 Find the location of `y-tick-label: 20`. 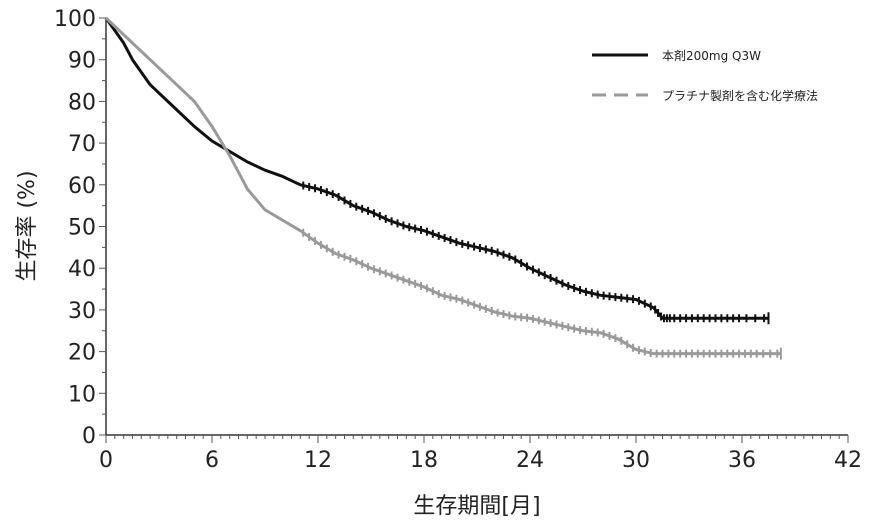

y-tick-label: 20 is located at coordinates (82, 353).